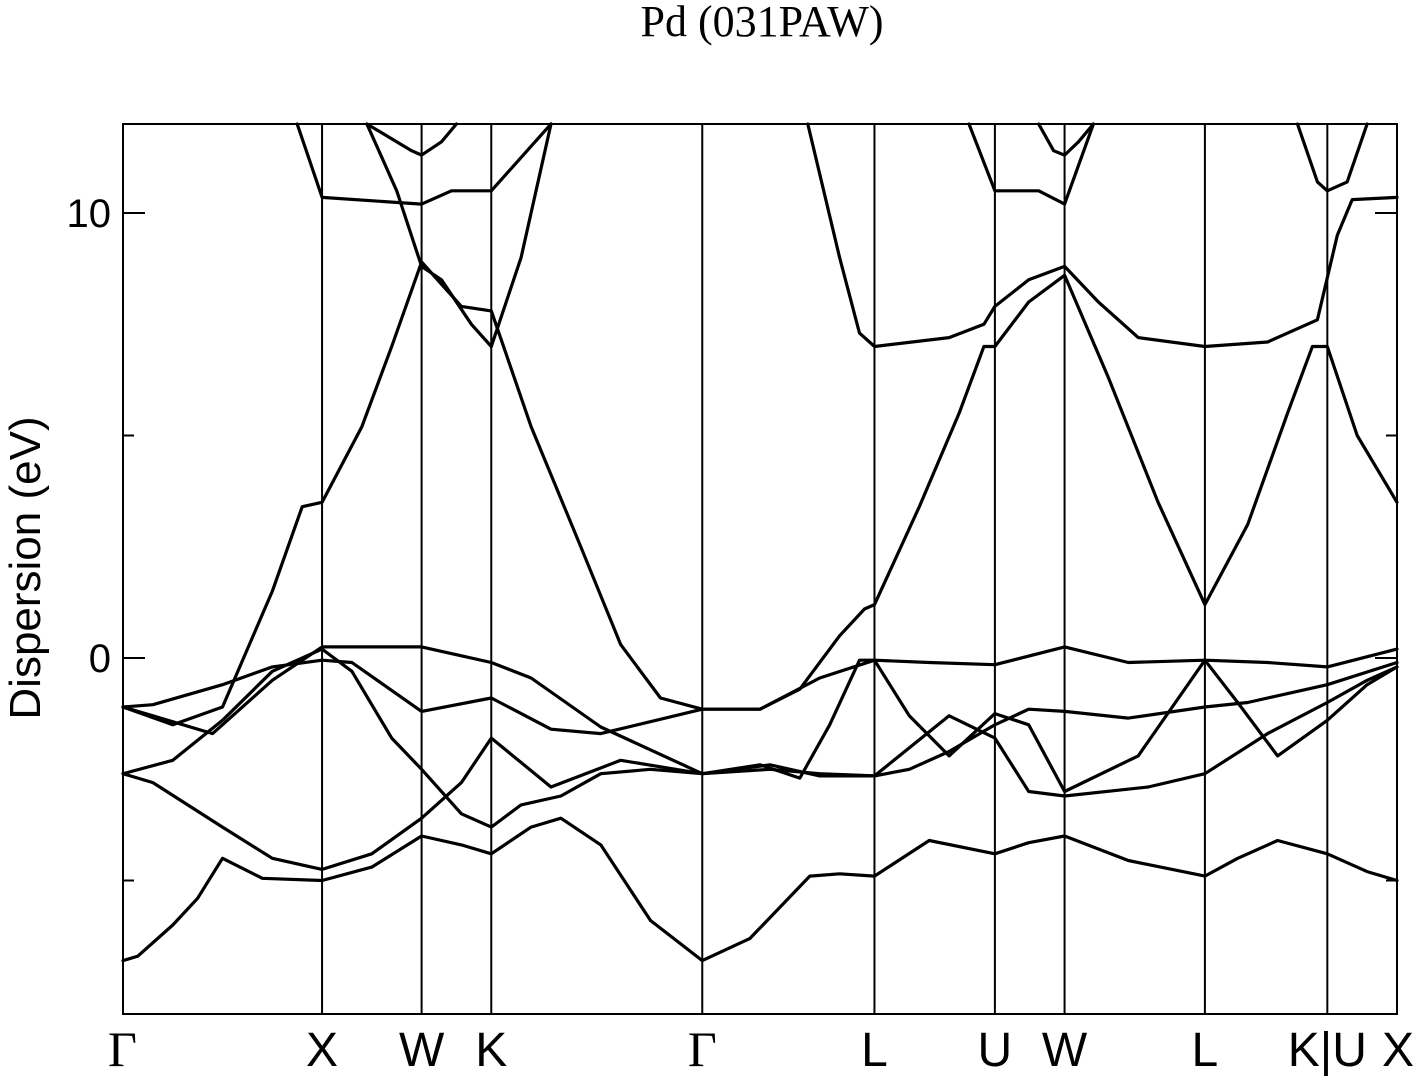  Describe the element at coordinates (422, 1050) in the screenshot. I see `kpoint-label-2: W` at that location.